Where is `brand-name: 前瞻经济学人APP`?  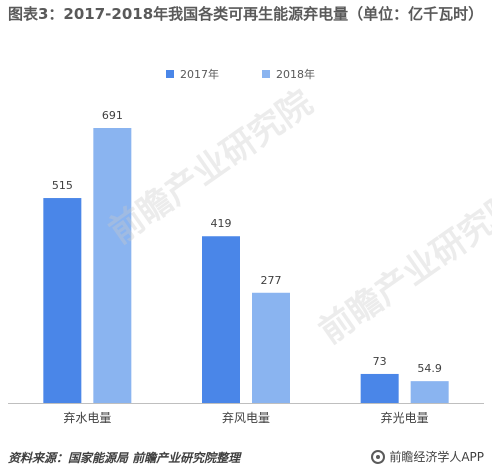 brand-name: 前瞻经济学人APP is located at coordinates (436, 457).